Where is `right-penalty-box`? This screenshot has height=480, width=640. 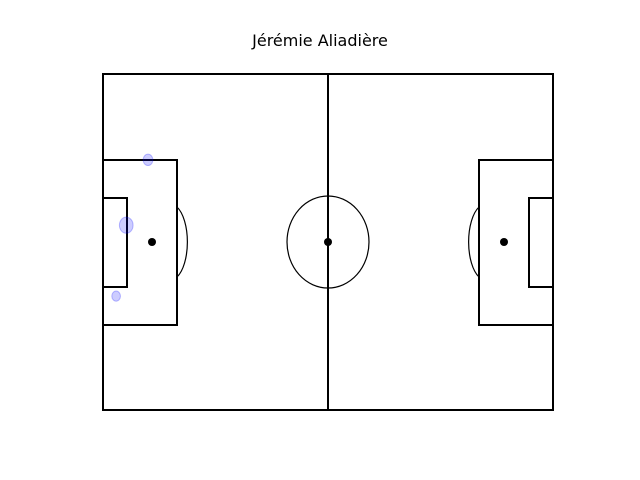
right-penalty-box is located at coordinates (516, 242).